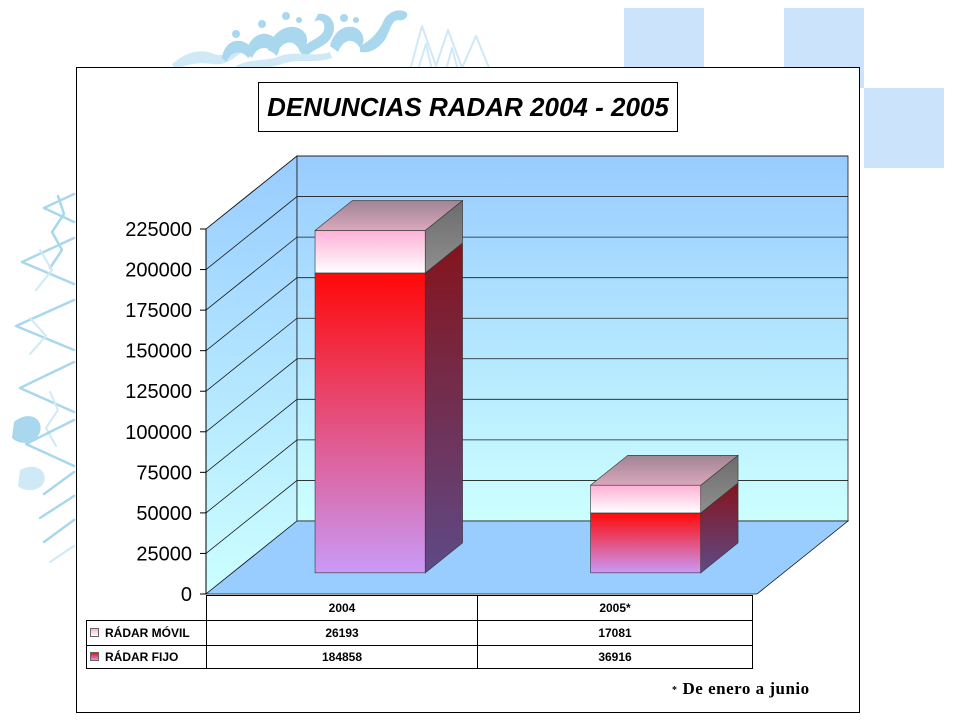 The height and width of the screenshot is (720, 960). I want to click on legend-entry-radar-movil: RÁDAR MÓVIL, so click(146, 633).